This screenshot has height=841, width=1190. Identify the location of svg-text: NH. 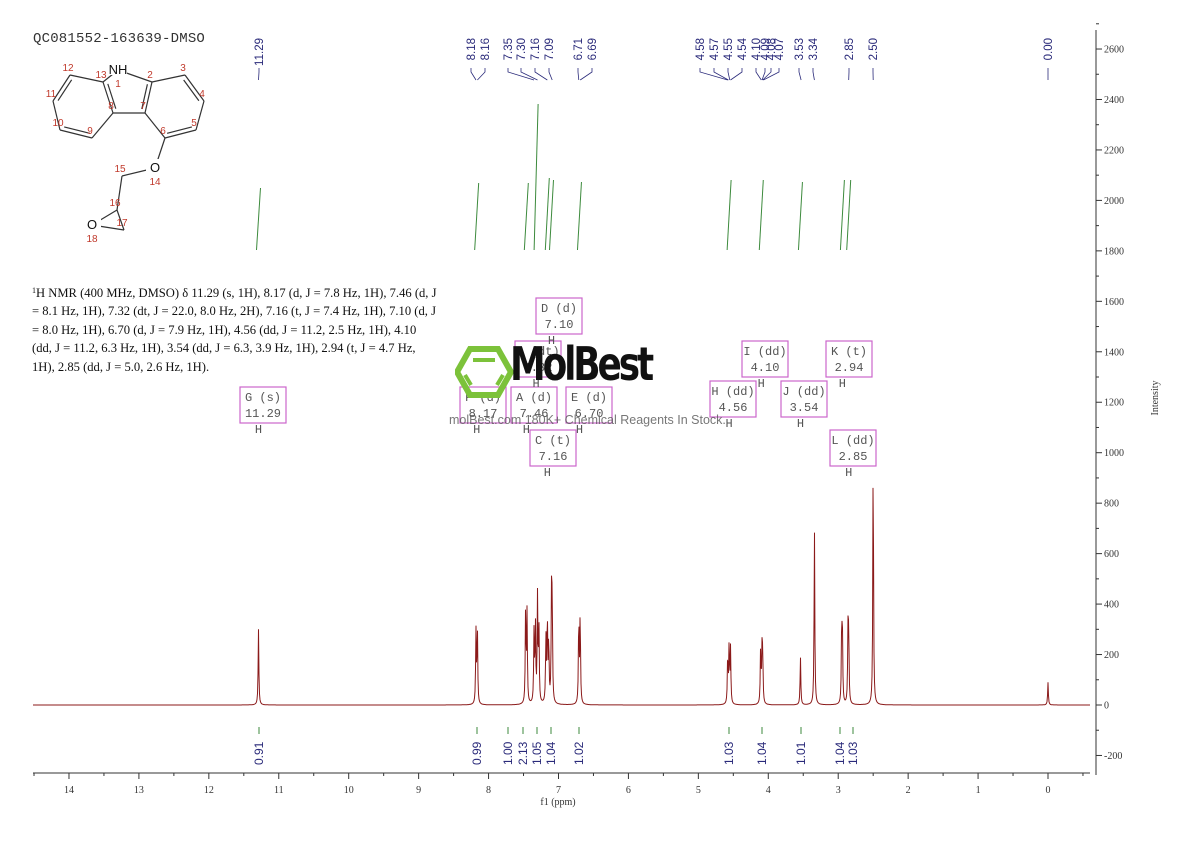
(118, 69).